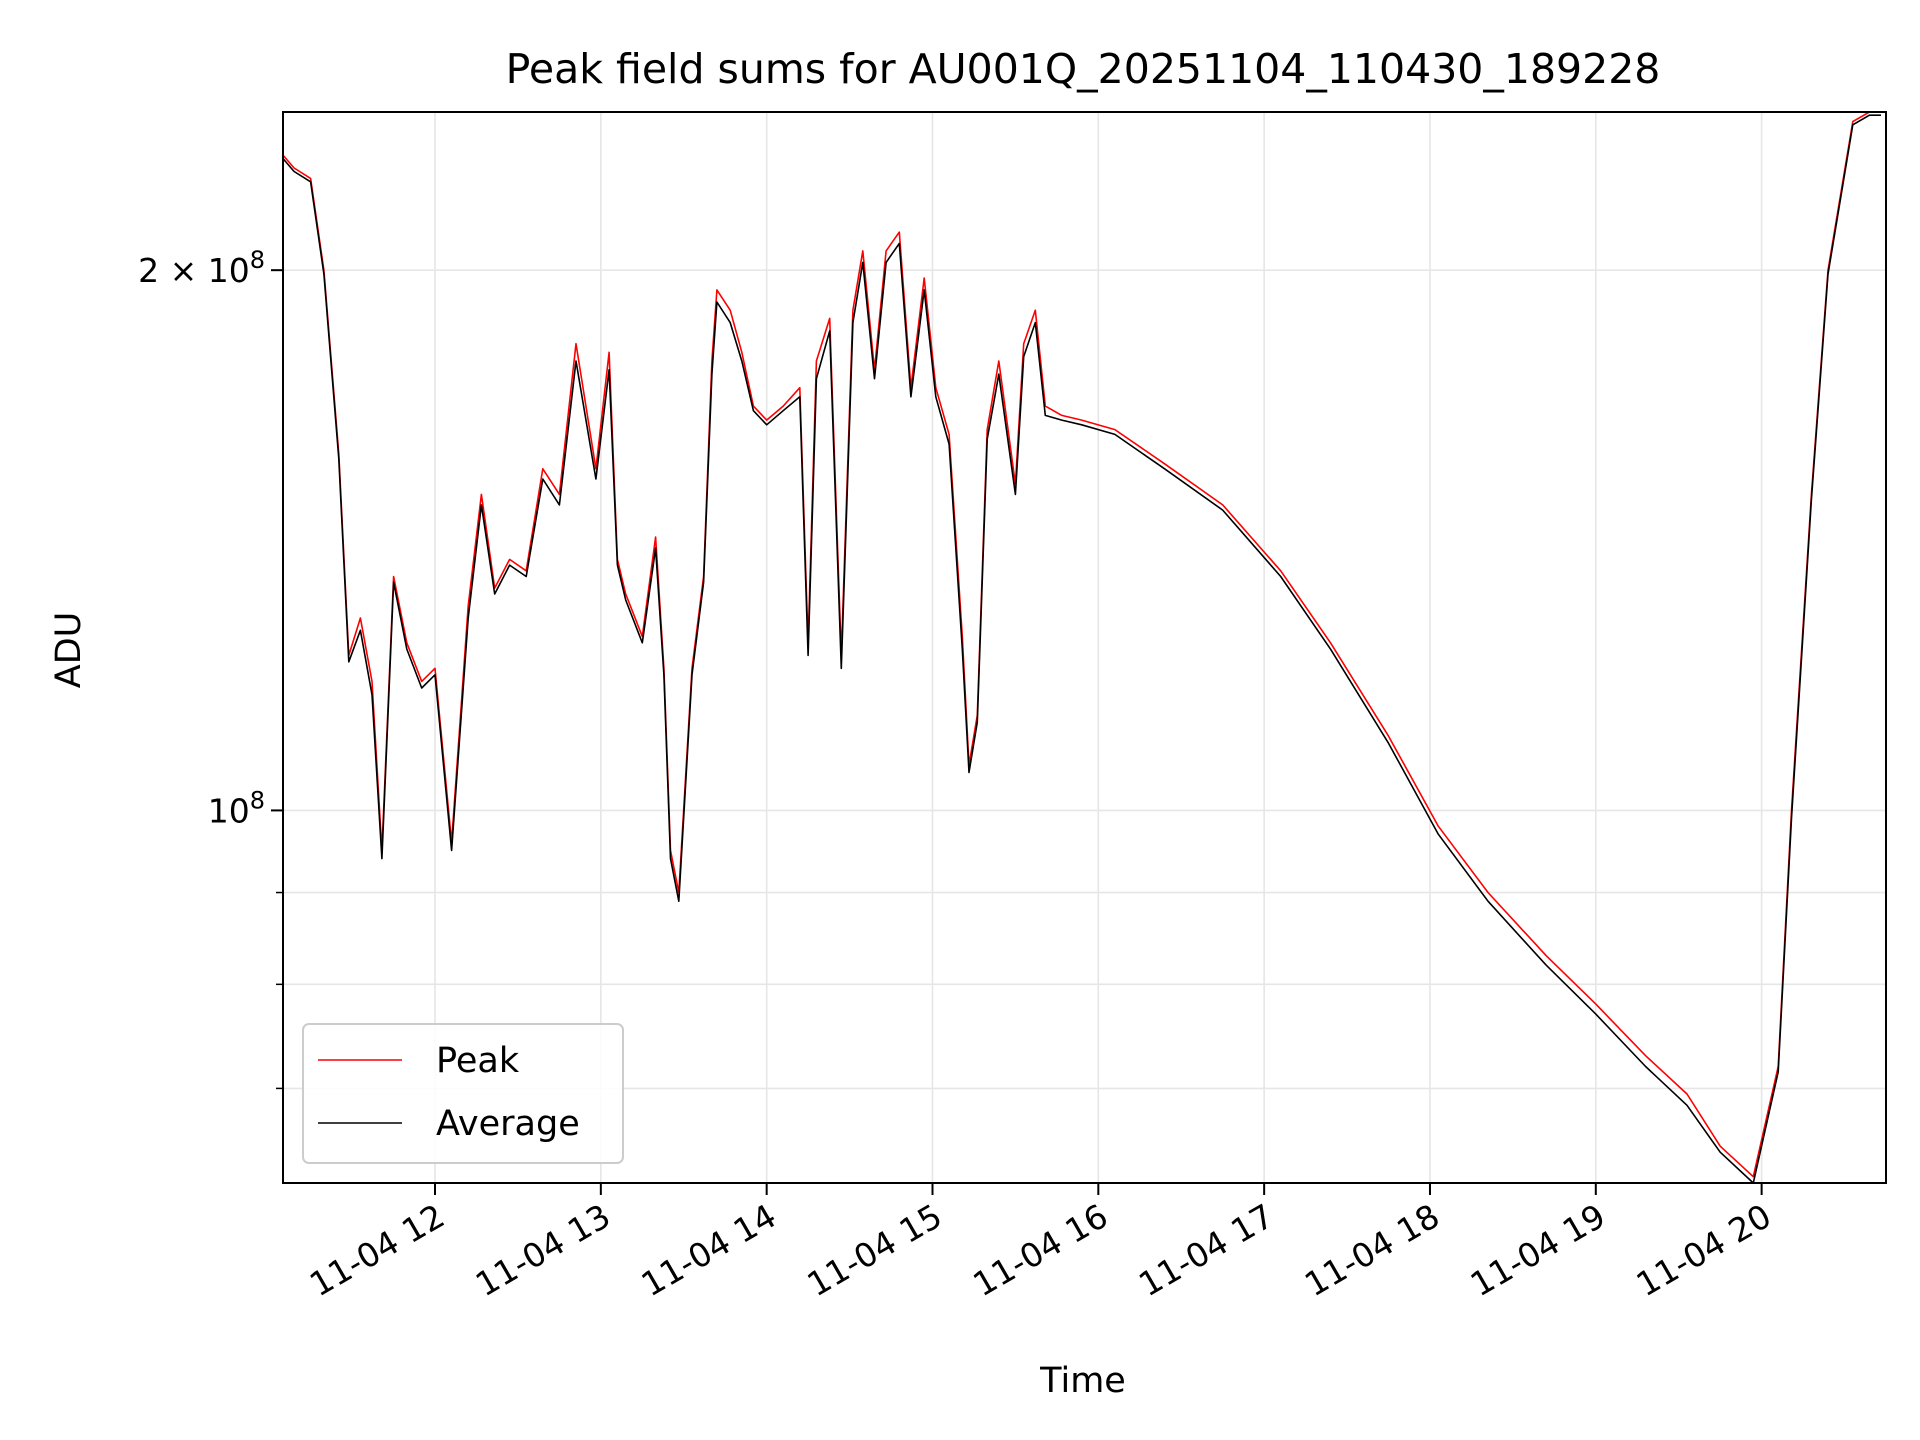 The height and width of the screenshot is (1440, 1920). Describe the element at coordinates (478, 1061) in the screenshot. I see `legend-label-peak: Peak` at that location.